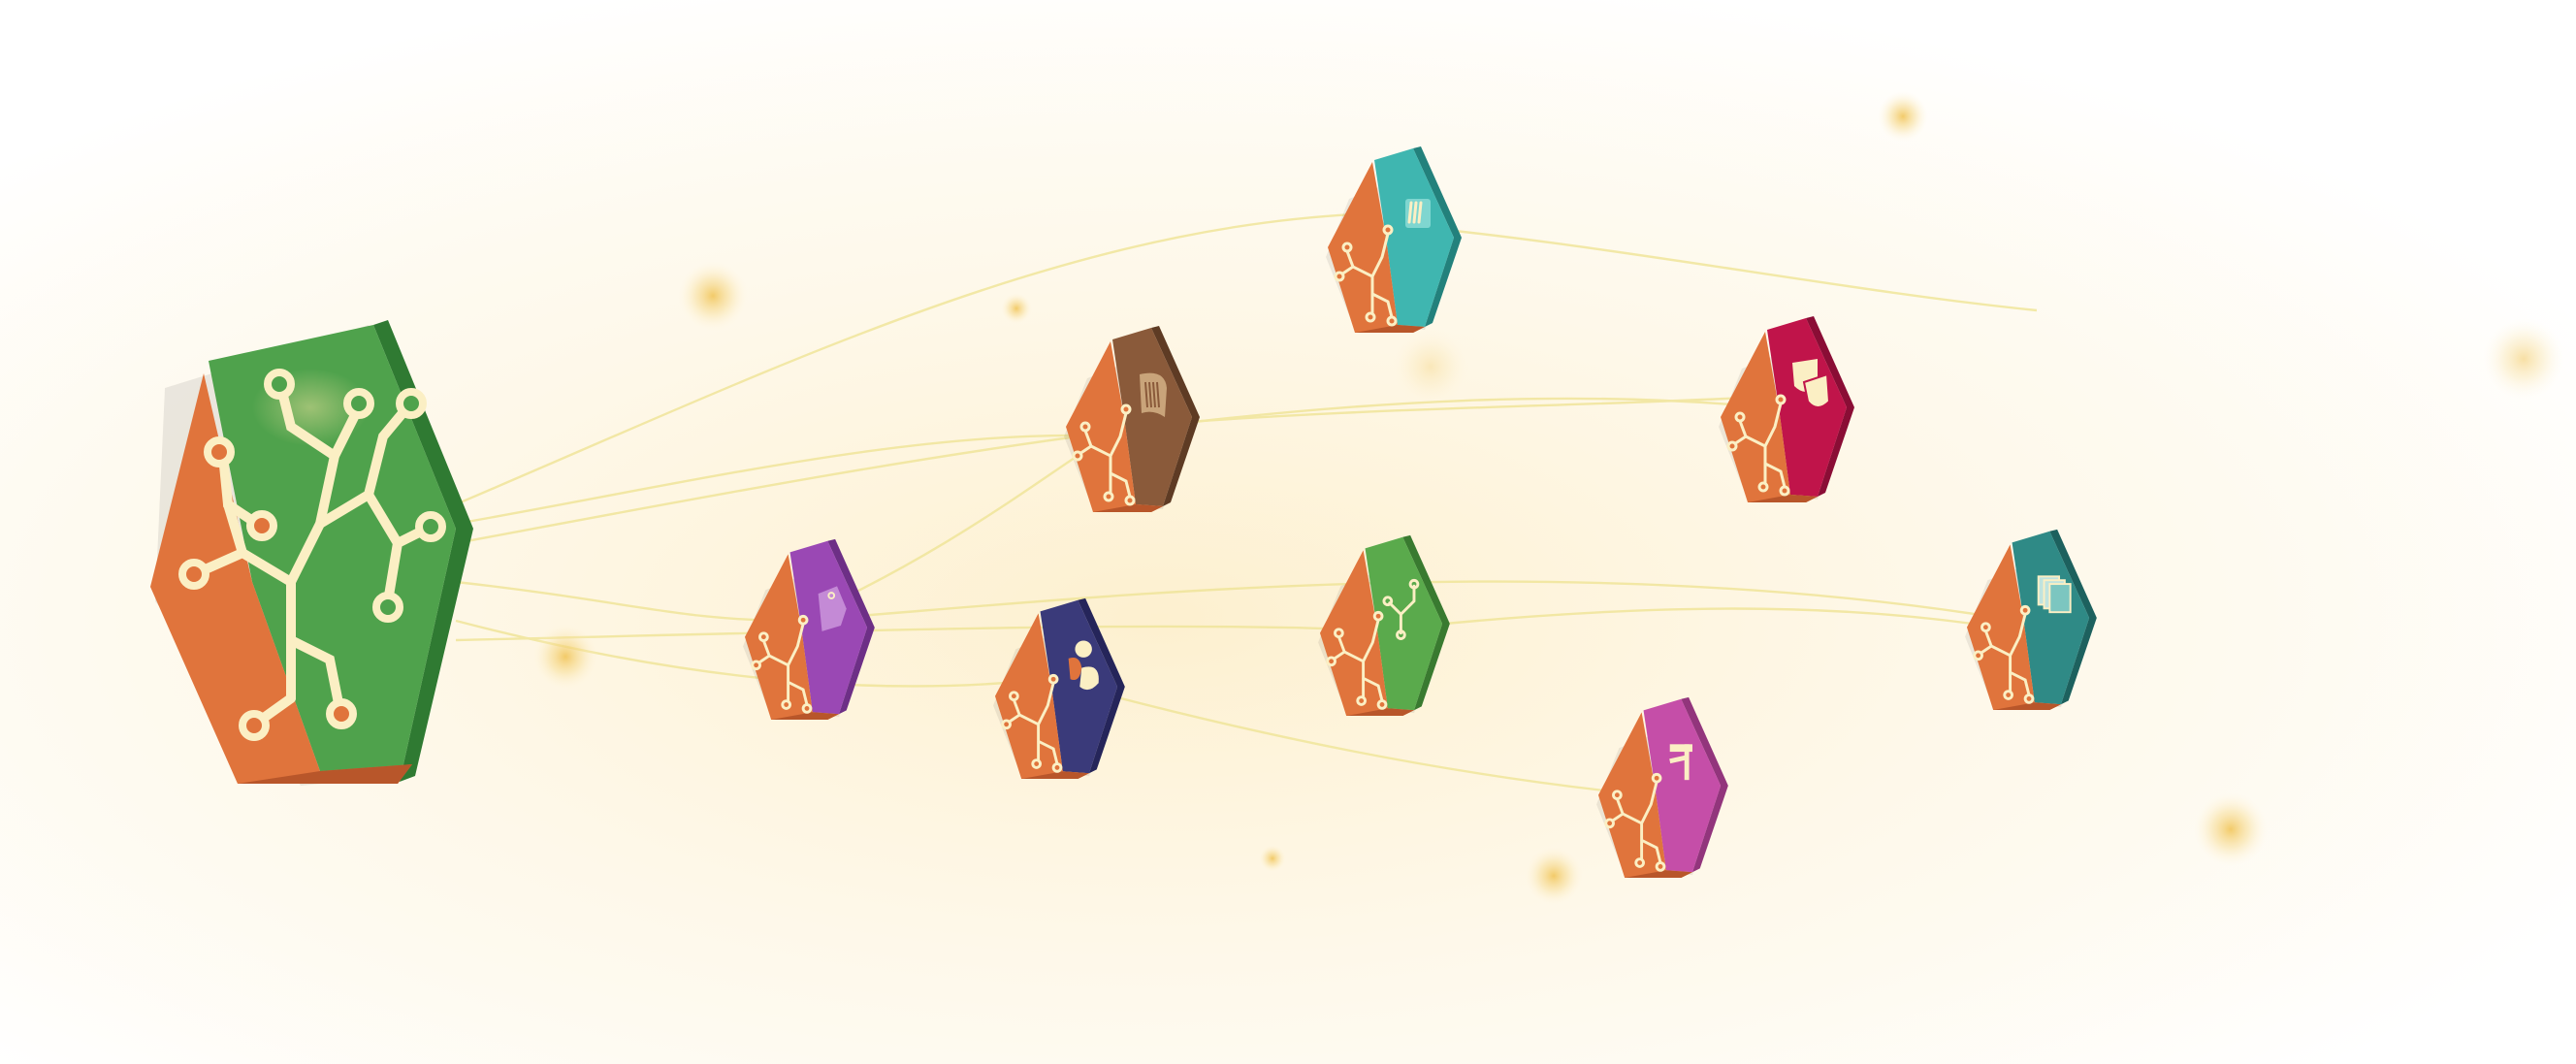  I want to click on tile-purple-tag, so click(809, 630).